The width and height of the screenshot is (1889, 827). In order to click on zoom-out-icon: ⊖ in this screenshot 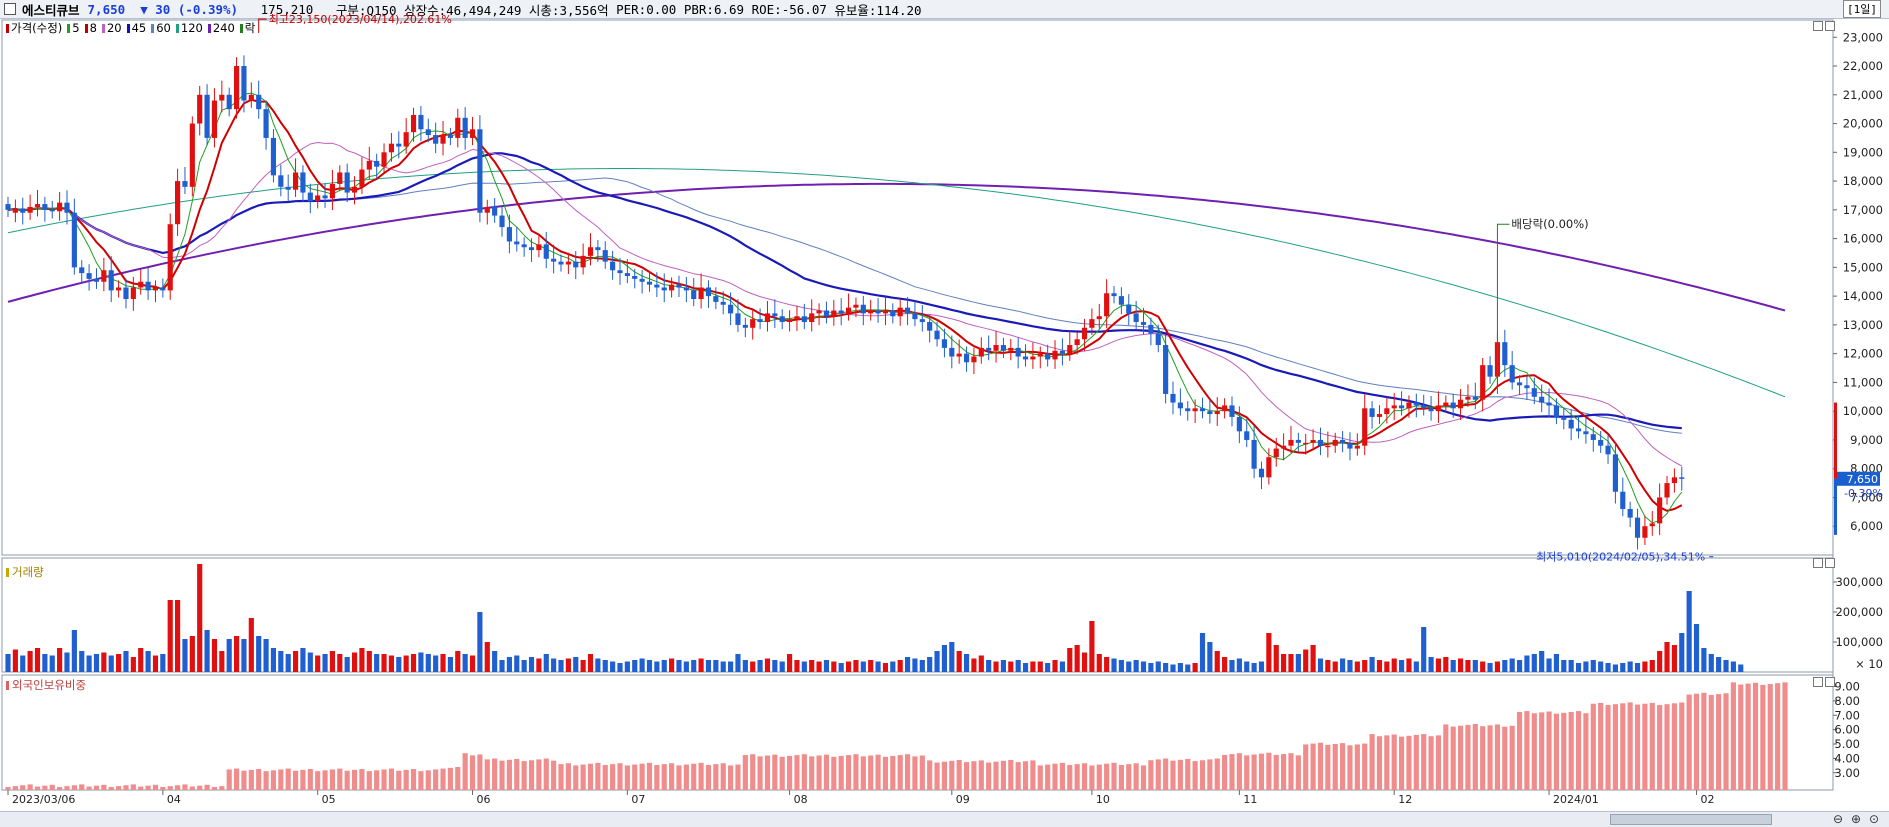, I will do `click(1838, 819)`.